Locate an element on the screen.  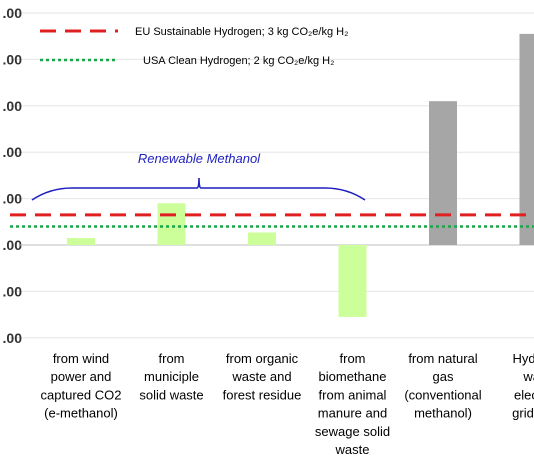
legend-label: EU Sustainable Hydrogen; 3 kg CO₂e/kg H₂ is located at coordinates (241, 32).